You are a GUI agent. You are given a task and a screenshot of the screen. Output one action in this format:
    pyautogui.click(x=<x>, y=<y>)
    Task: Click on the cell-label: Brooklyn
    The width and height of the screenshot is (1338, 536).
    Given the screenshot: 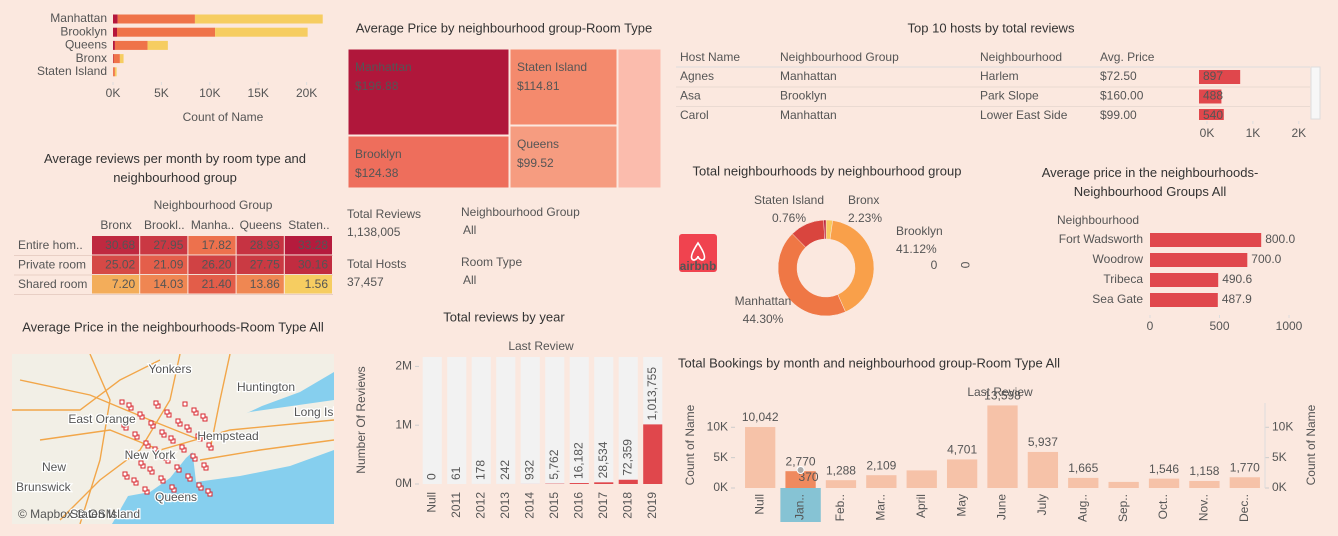 What is the action you would take?
    pyautogui.click(x=378, y=154)
    